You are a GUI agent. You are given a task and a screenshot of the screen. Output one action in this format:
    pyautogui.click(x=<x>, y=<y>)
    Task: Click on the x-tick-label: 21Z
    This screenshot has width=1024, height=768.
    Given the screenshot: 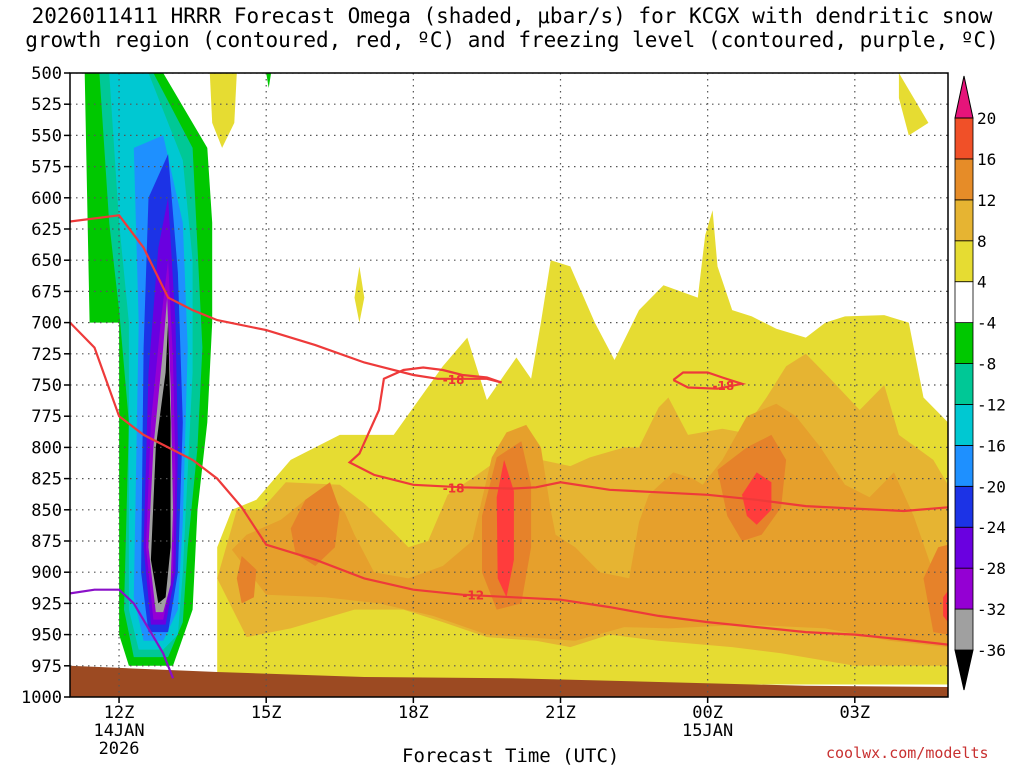 What is the action you would take?
    pyautogui.click(x=560, y=713)
    